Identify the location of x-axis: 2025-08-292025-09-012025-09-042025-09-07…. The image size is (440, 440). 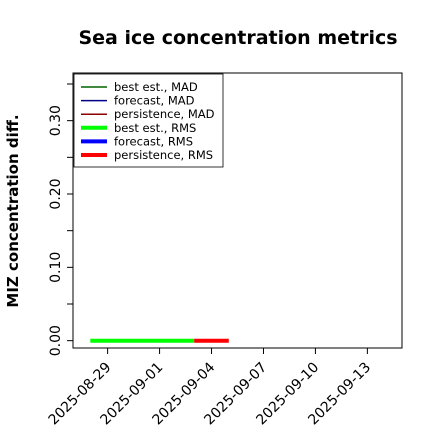
(210, 388).